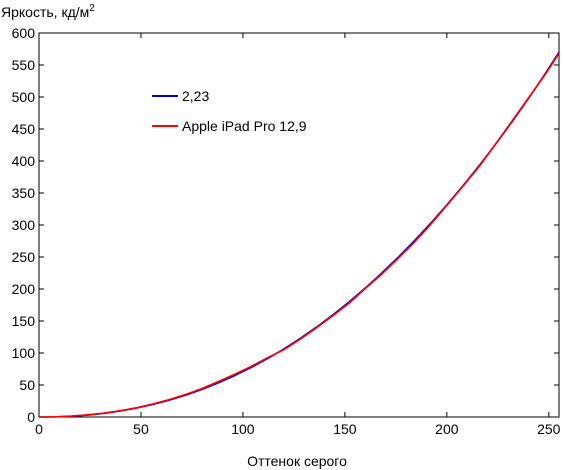 The image size is (563, 470). What do you see at coordinates (24, 97) in the screenshot?
I see `y-tick-label: 500` at bounding box center [24, 97].